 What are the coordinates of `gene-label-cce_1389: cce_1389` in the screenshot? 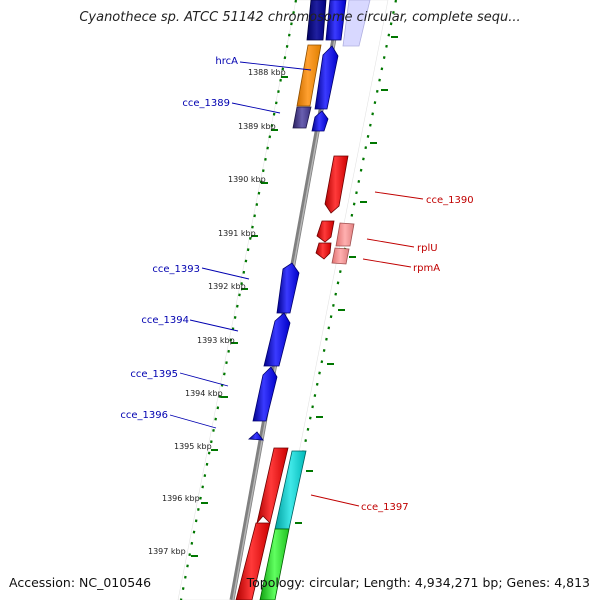 It's located at (206, 103).